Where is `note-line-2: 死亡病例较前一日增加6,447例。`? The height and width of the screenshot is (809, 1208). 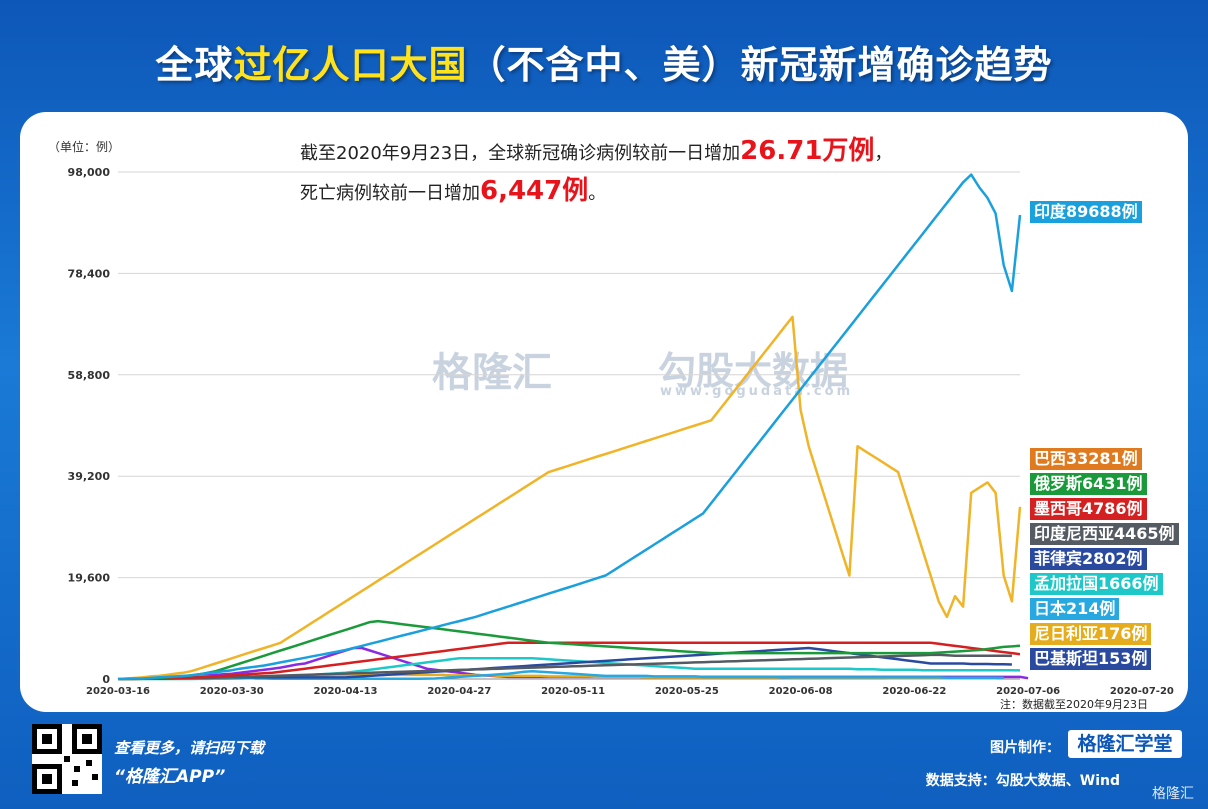
note-line-2: 死亡病例较前一日增加6,447例。 is located at coordinates (453, 191).